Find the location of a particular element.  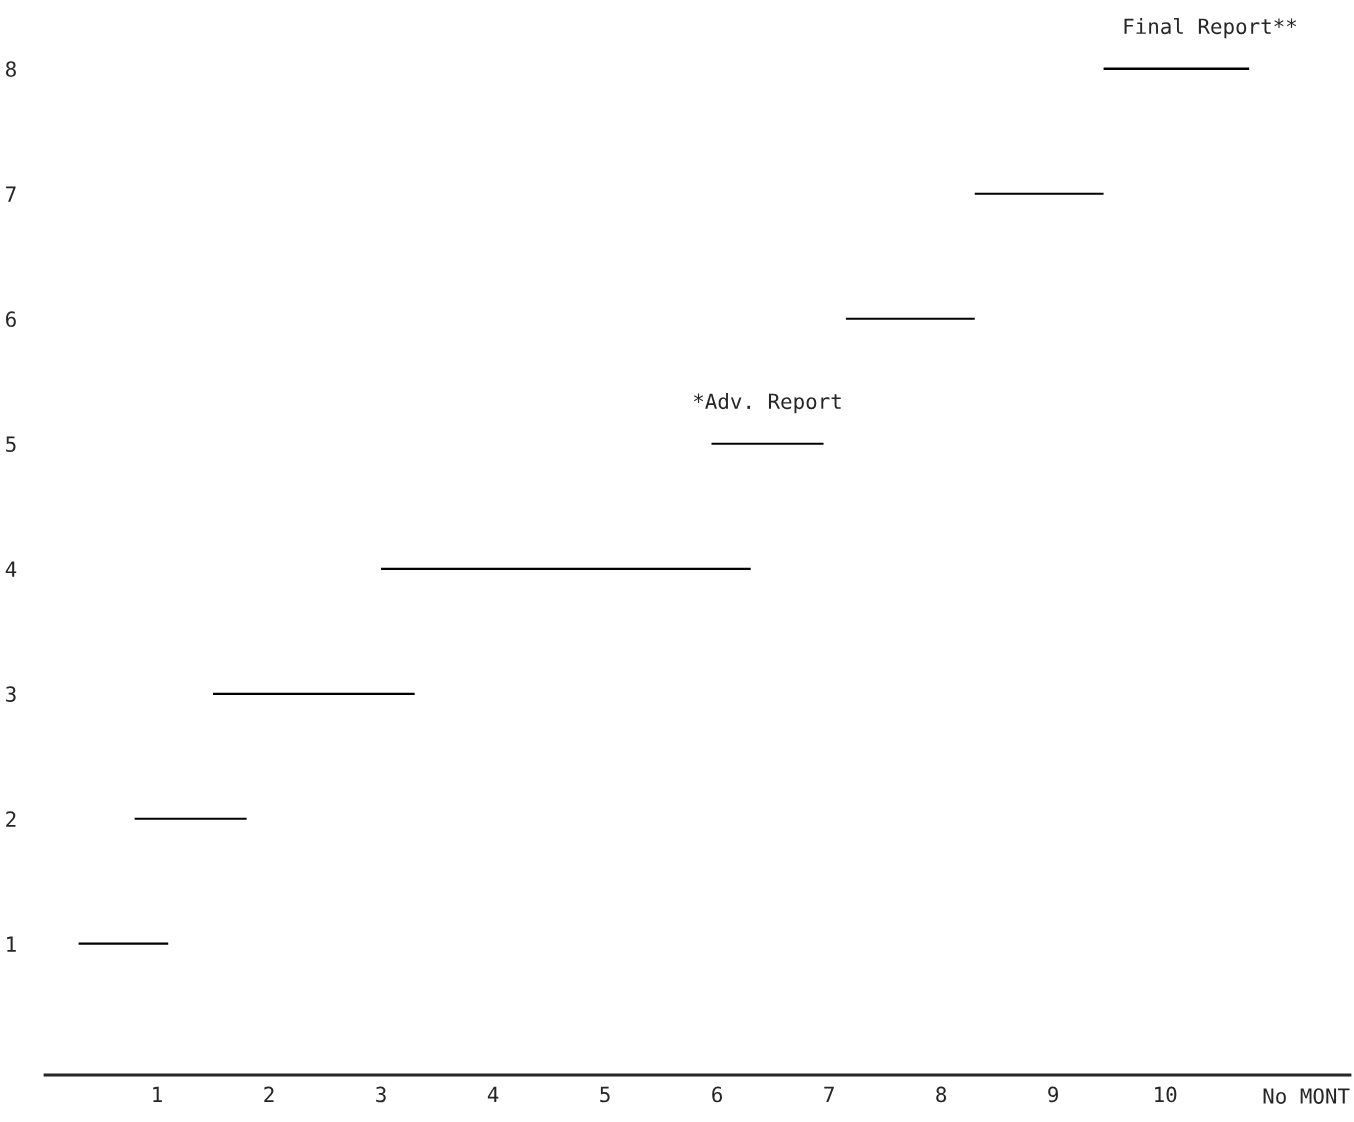

x-tick-label: 4 is located at coordinates (493, 1094).